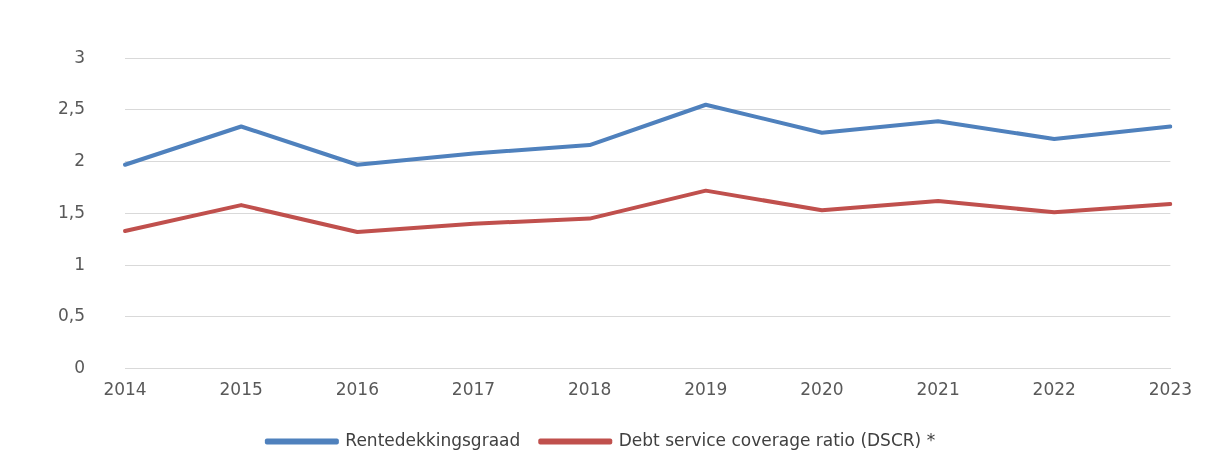  I want to click on y-tick-label: 0,5, so click(71, 315).